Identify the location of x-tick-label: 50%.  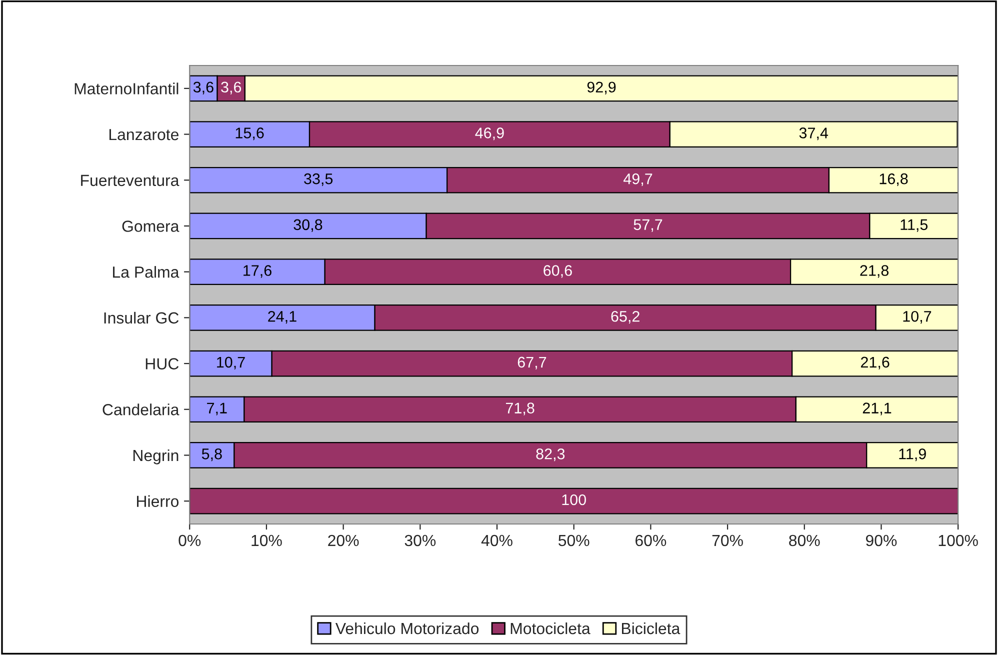
(574, 540).